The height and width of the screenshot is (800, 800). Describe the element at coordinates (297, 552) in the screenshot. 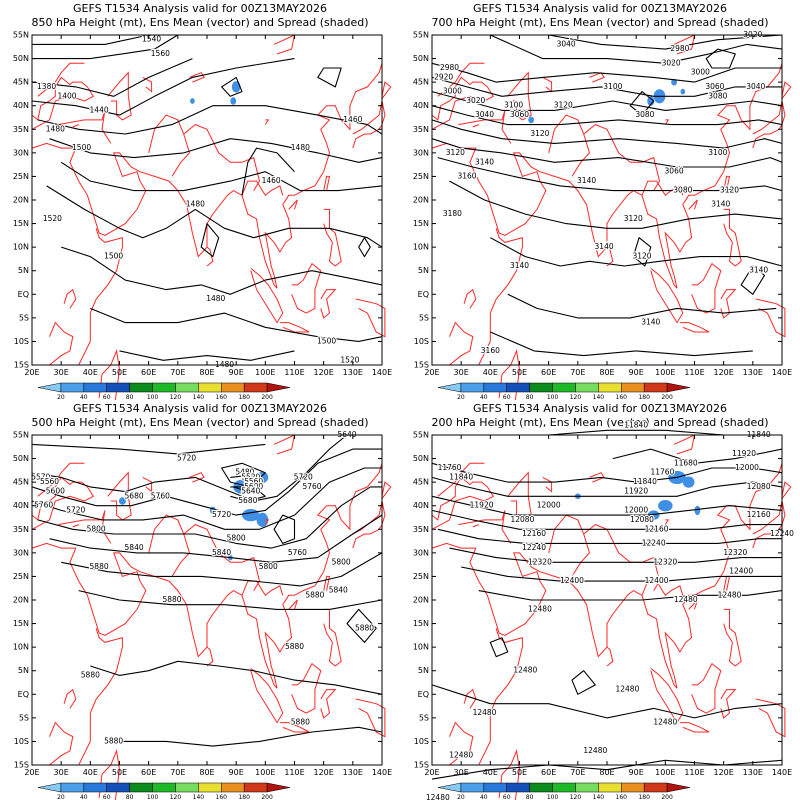

I see `contour-label: 5760` at that location.